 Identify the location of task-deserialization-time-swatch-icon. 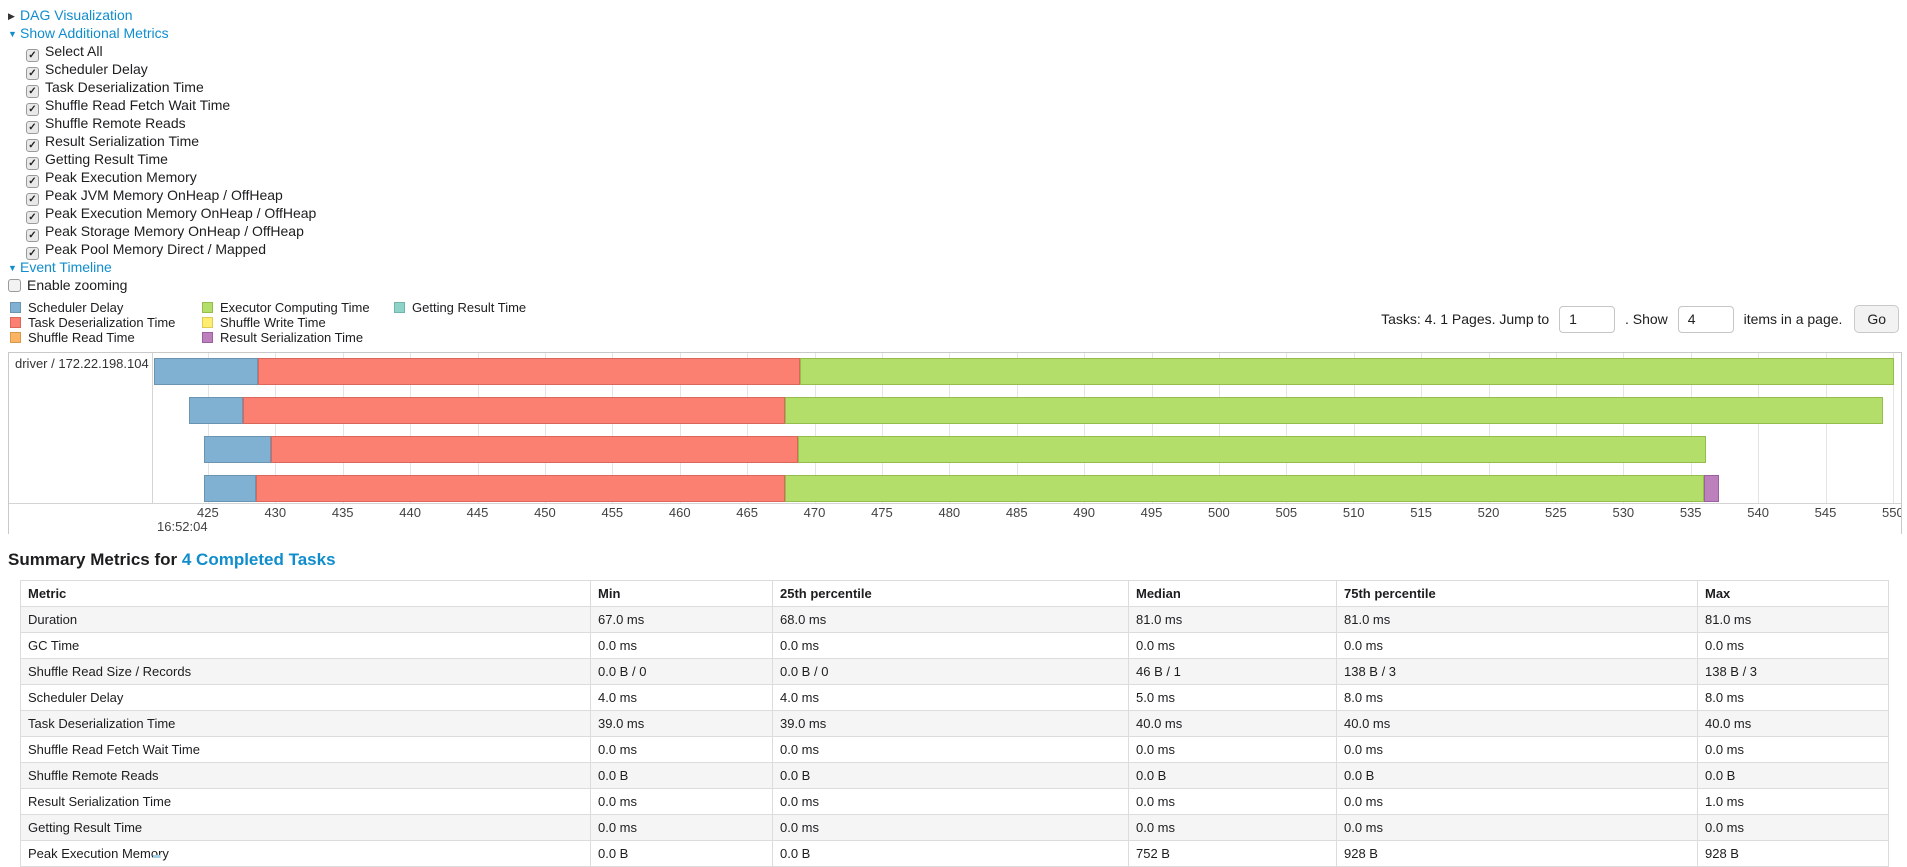
(15, 322).